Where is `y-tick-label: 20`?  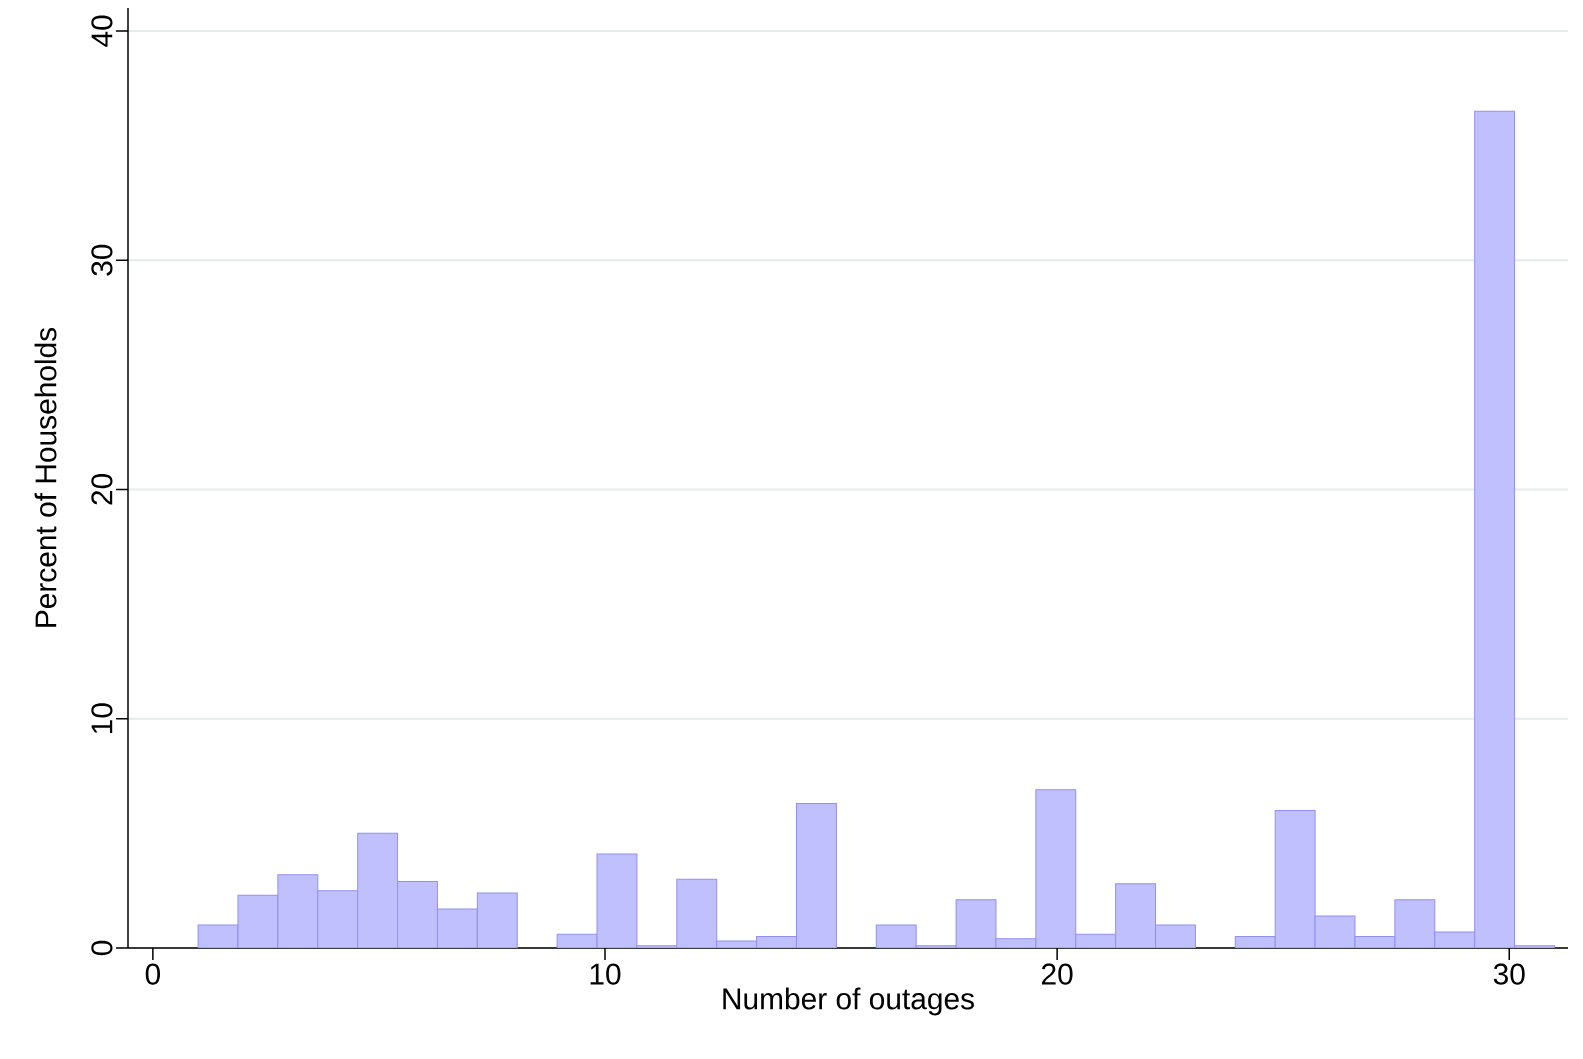
y-tick-label: 20 is located at coordinates (102, 489).